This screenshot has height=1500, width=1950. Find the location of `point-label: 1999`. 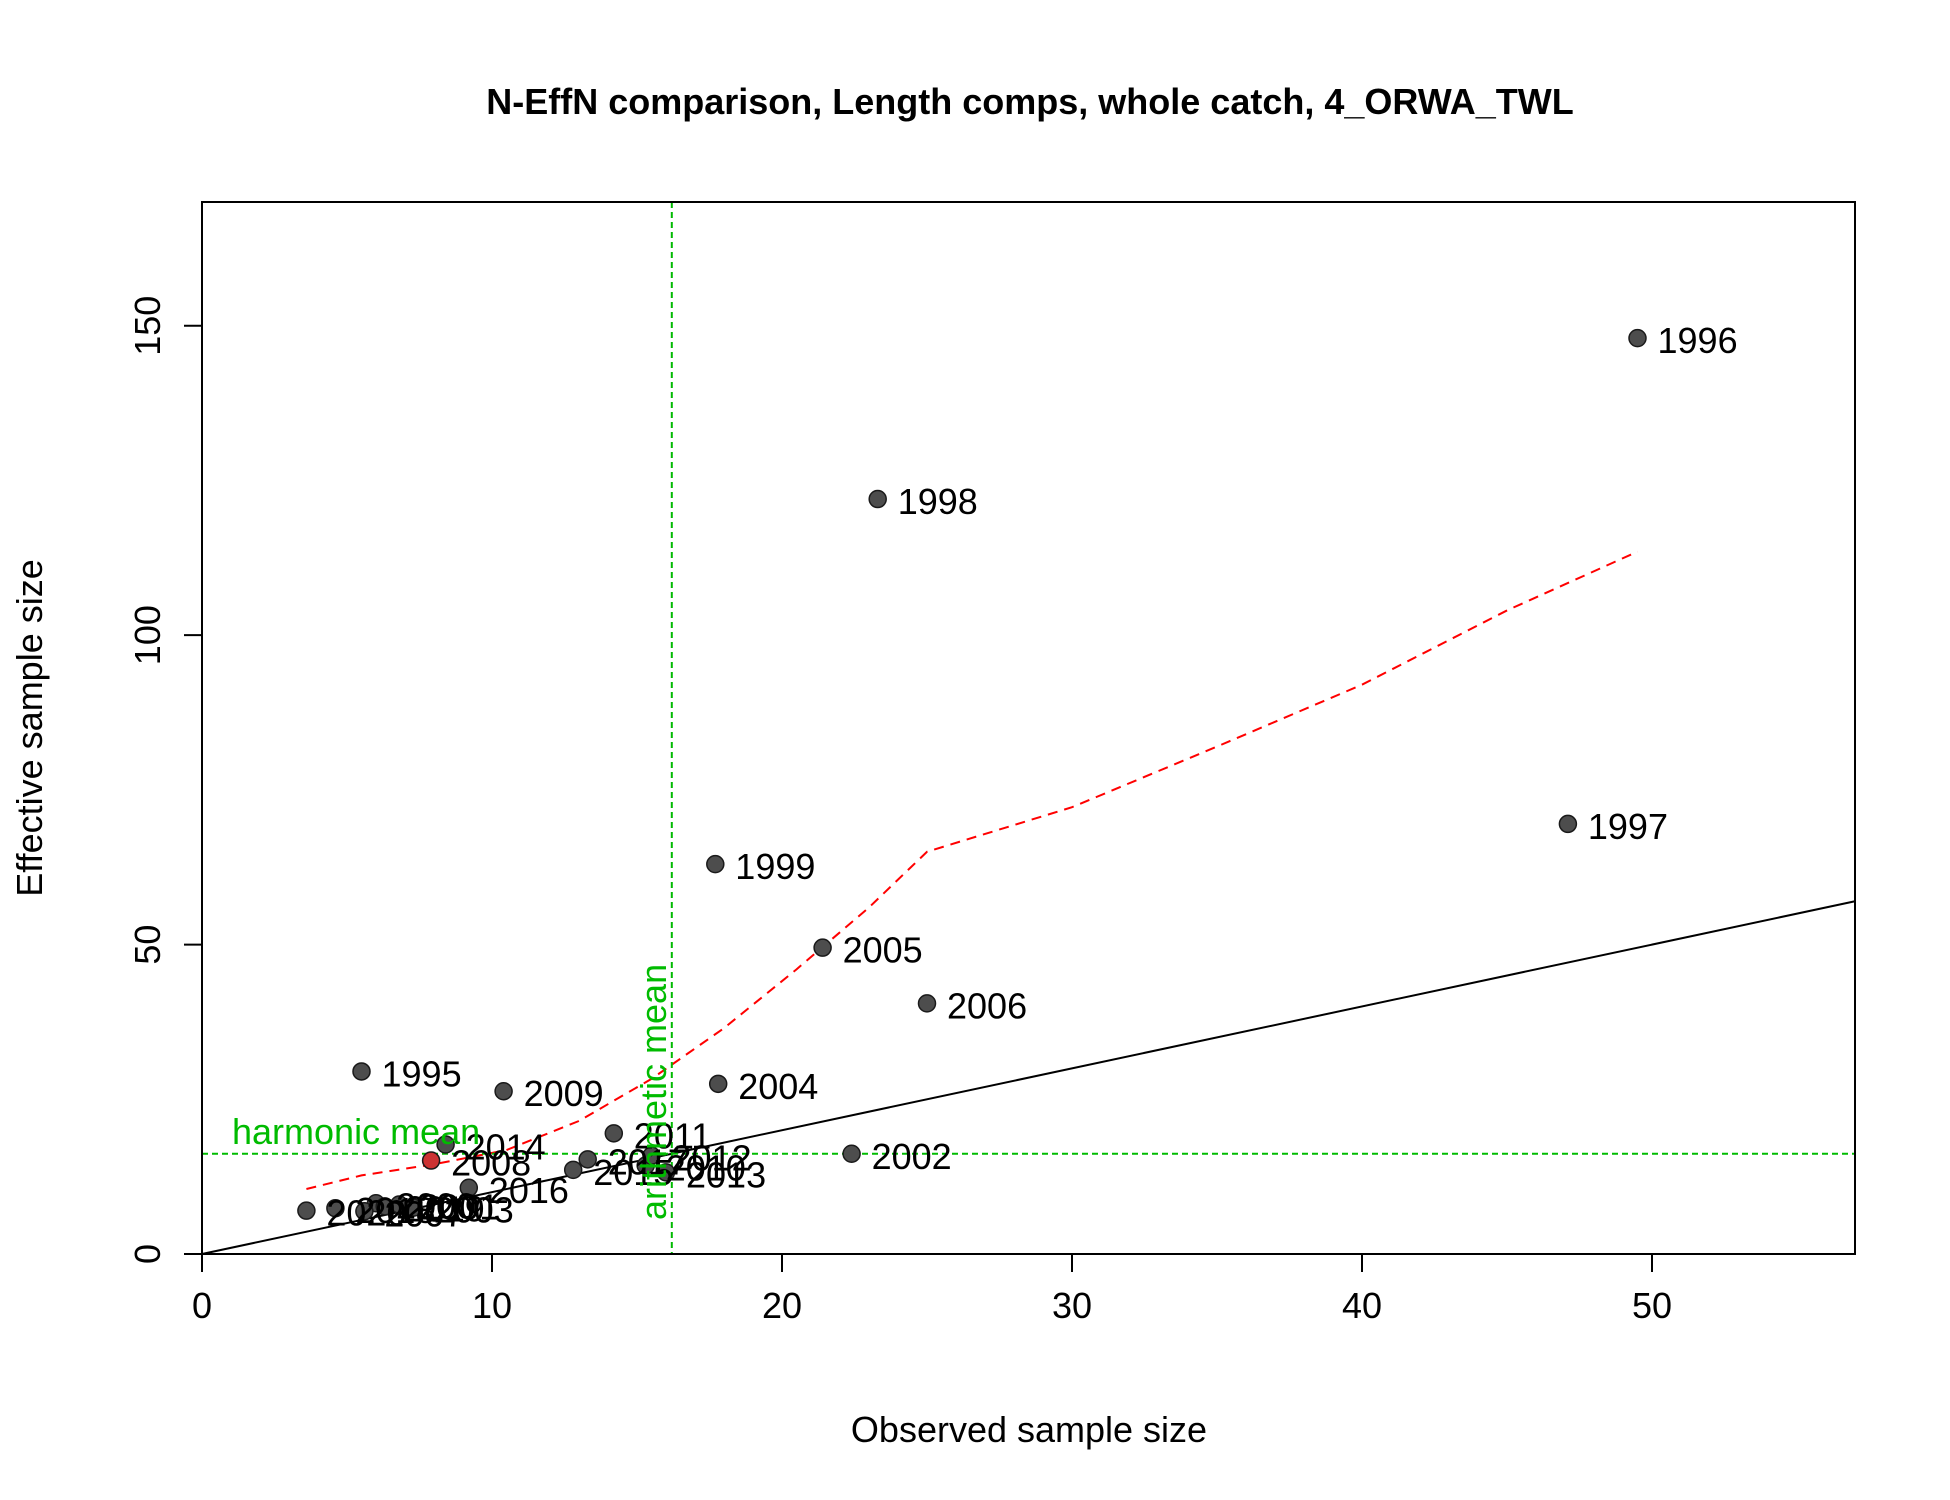

point-label: 1999 is located at coordinates (775, 866).